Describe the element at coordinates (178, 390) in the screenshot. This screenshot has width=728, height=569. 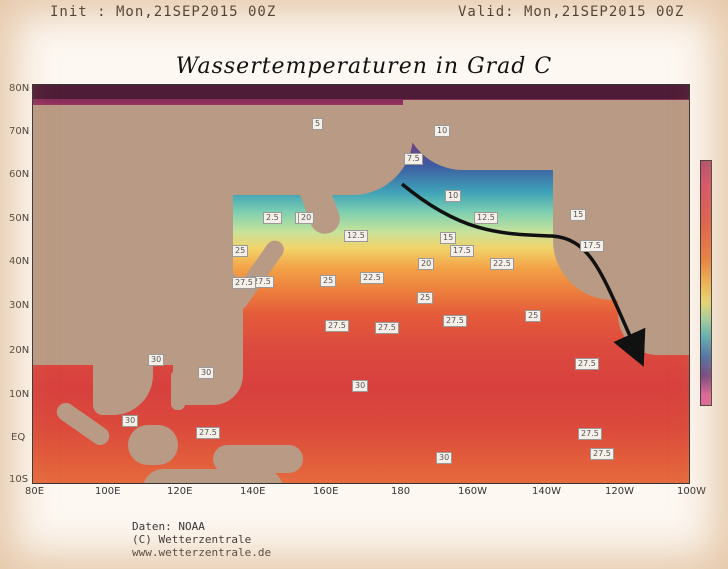
I see `landmass-philippines` at that location.